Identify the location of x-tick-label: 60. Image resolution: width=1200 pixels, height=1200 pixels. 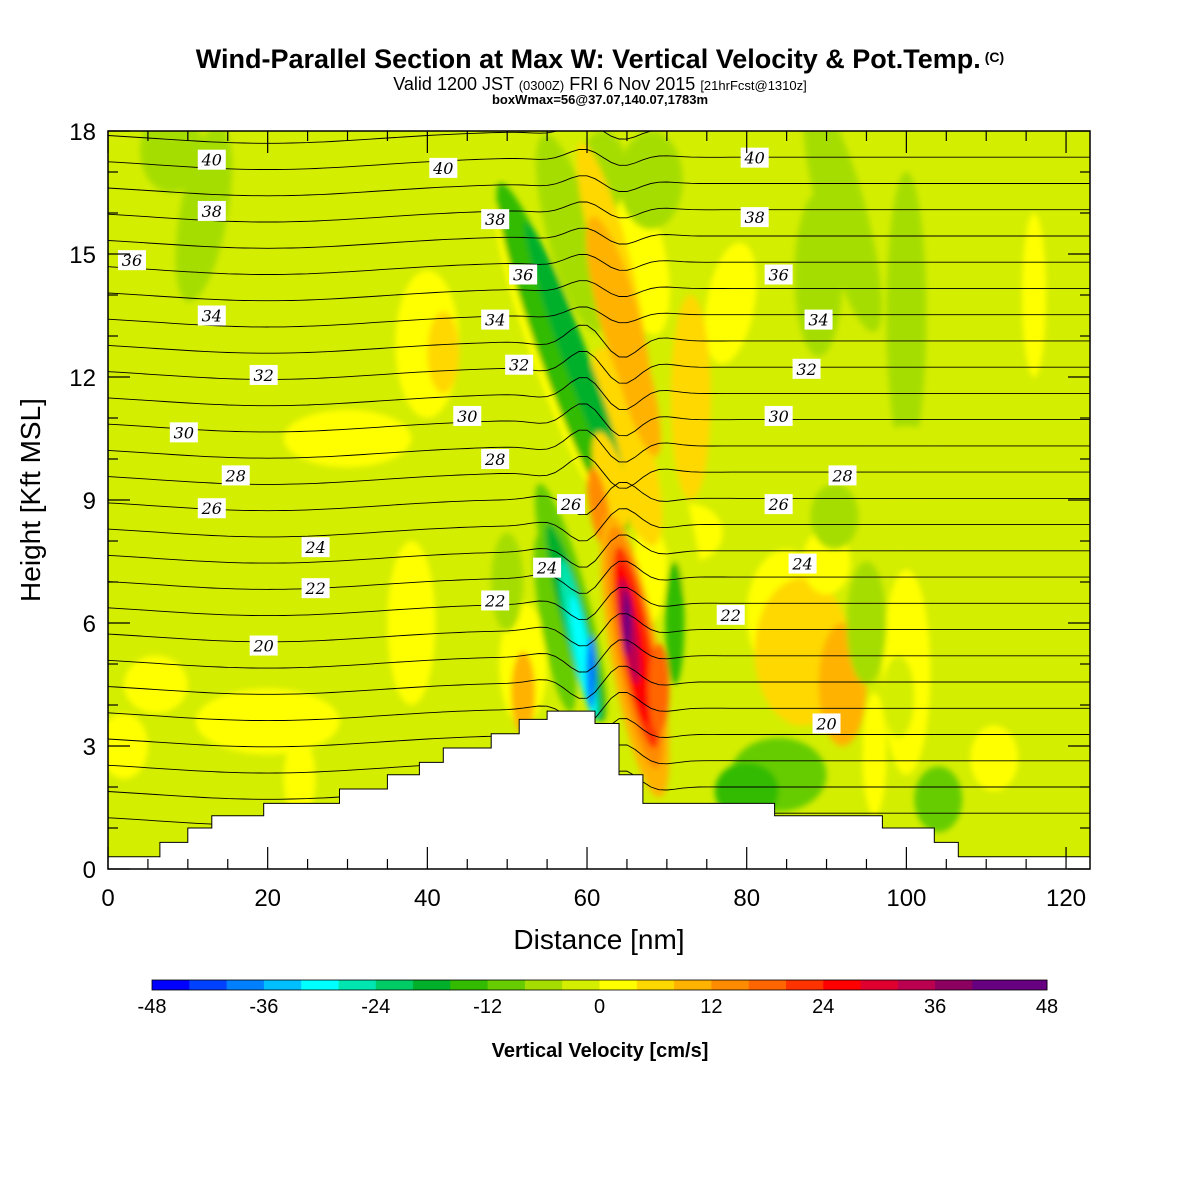
(587, 898).